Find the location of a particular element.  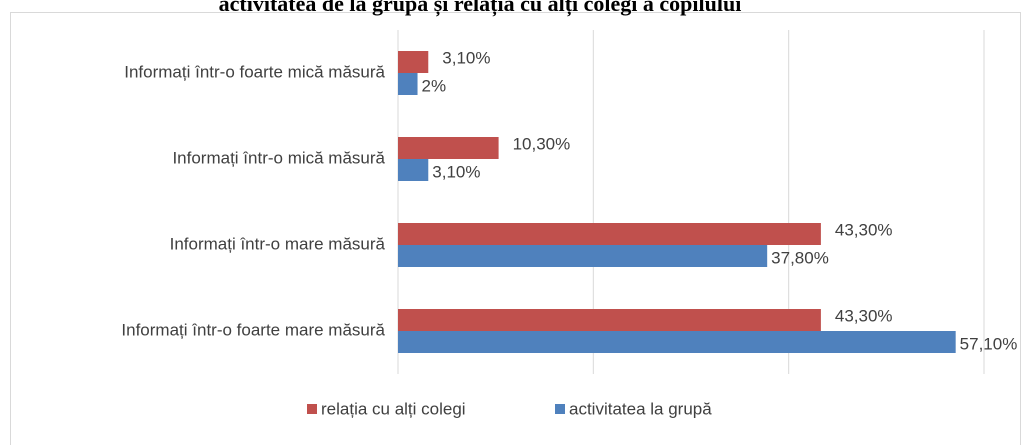

value-label: 57,10% is located at coordinates (989, 343).